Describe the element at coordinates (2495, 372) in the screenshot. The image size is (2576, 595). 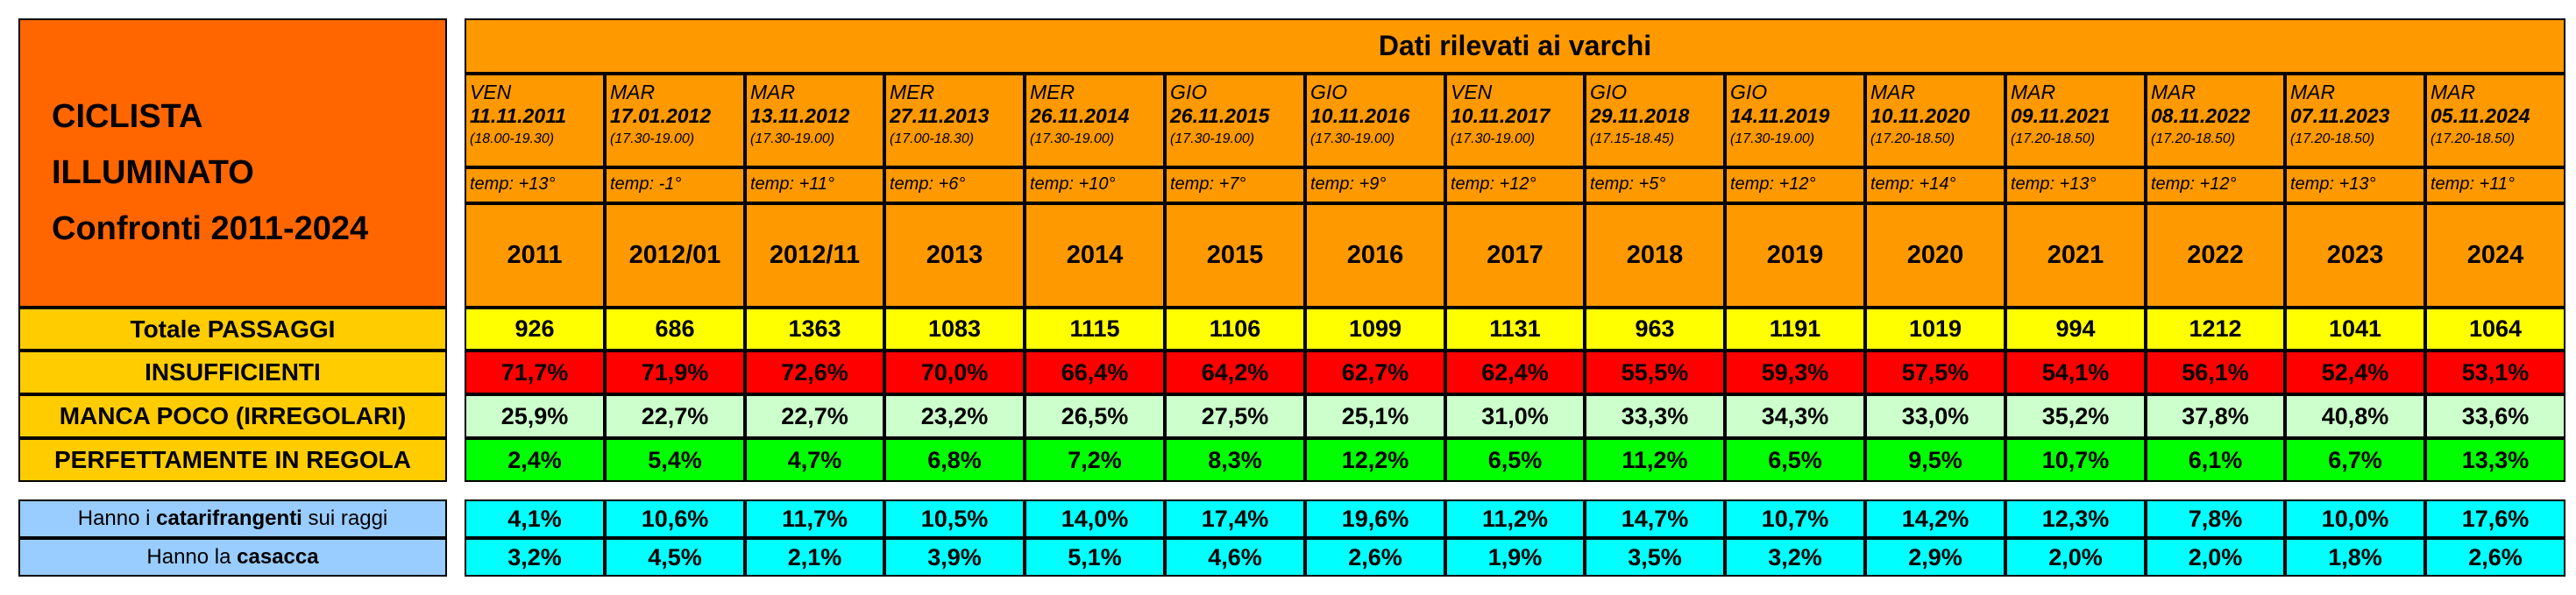
I see `insufficienti-cell: 53,1%` at that location.